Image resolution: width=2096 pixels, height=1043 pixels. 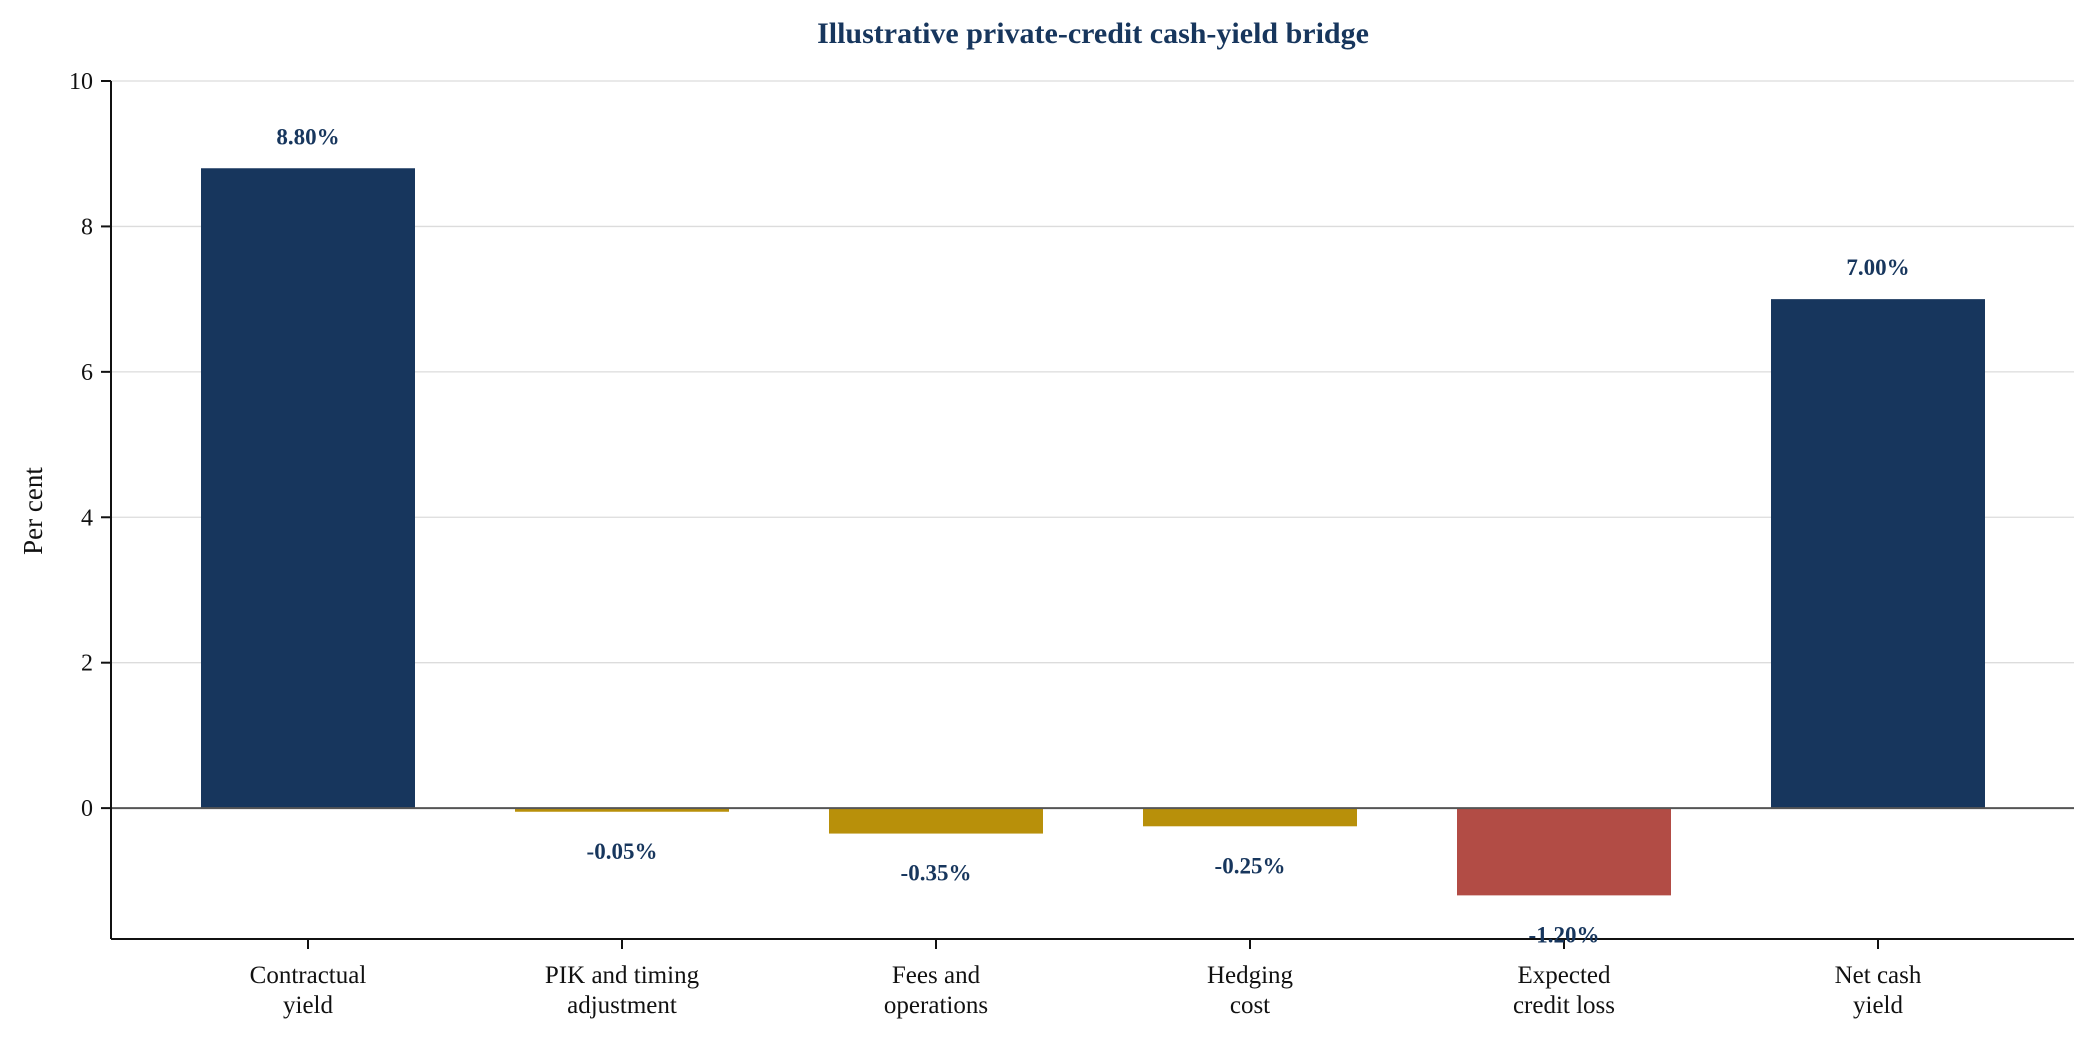 I want to click on y-tick-label-10: 10, so click(x=81, y=82).